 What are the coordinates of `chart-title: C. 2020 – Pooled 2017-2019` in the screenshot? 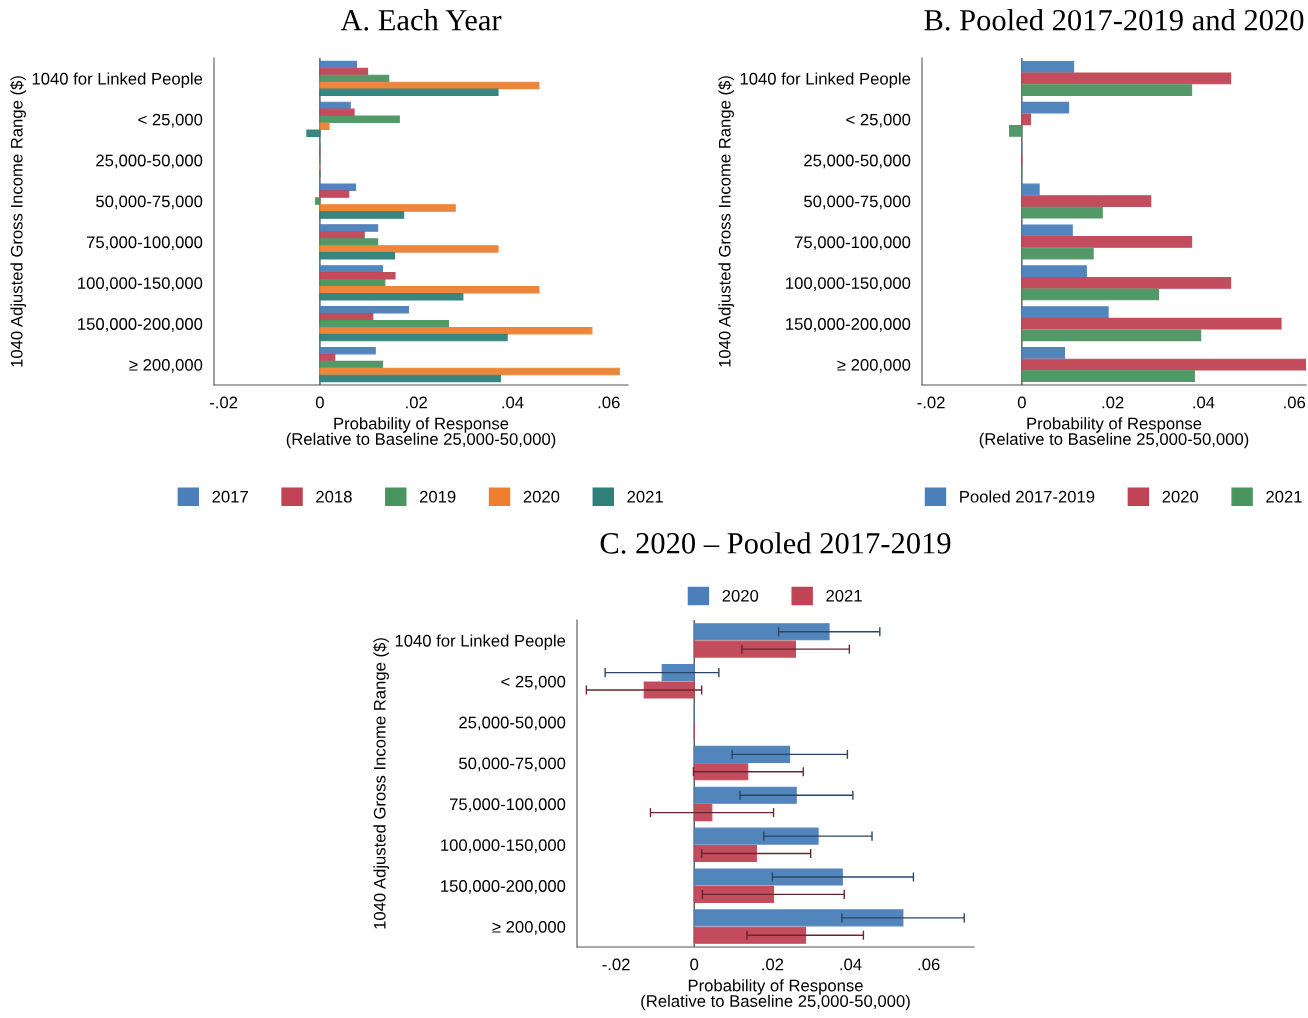 It's located at (775, 543).